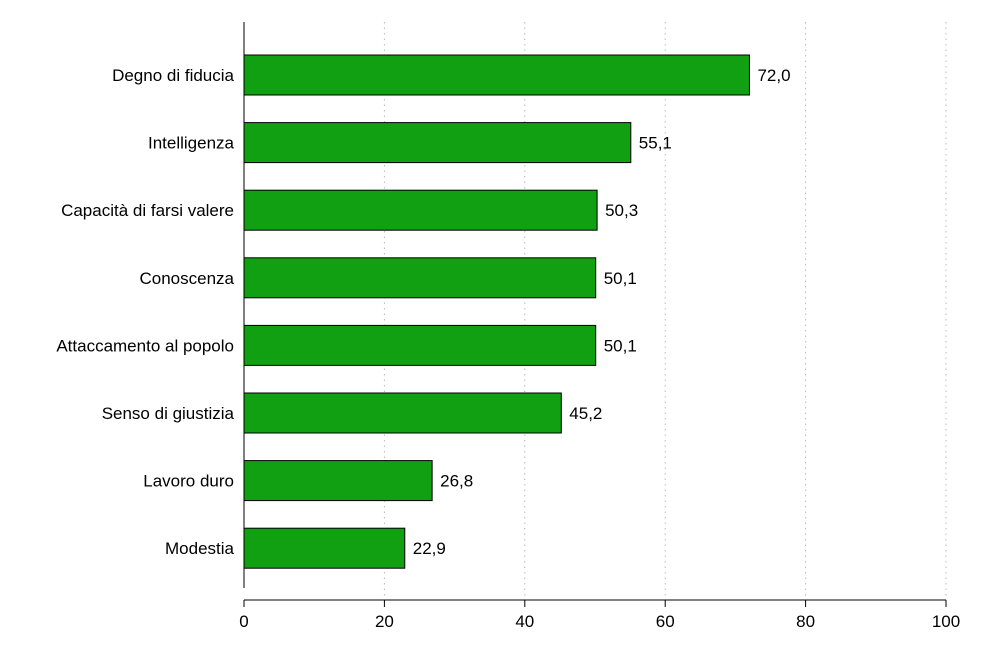  Describe the element at coordinates (188, 481) in the screenshot. I see `category-label: Lavoro duro` at that location.